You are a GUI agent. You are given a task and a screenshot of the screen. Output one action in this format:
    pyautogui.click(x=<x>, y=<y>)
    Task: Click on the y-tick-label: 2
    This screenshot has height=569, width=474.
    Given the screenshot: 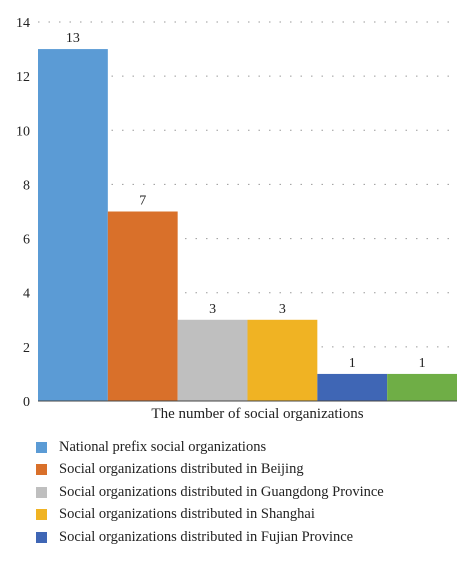 What is the action you would take?
    pyautogui.click(x=26, y=348)
    